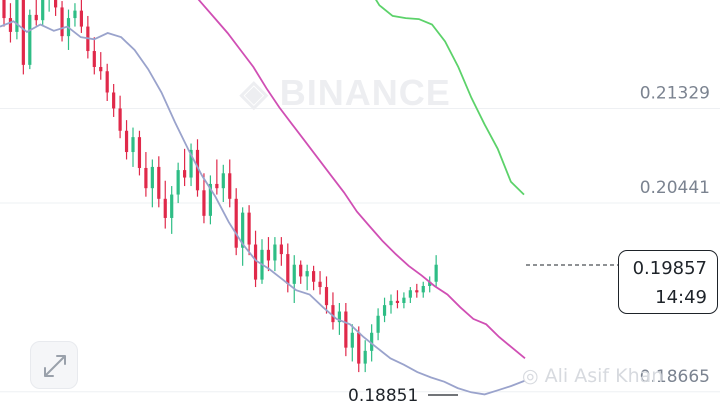 Image resolution: width=720 pixels, height=406 pixels. Describe the element at coordinates (668, 282) in the screenshot. I see `last-price-box: 0.19857 14:49` at that location.